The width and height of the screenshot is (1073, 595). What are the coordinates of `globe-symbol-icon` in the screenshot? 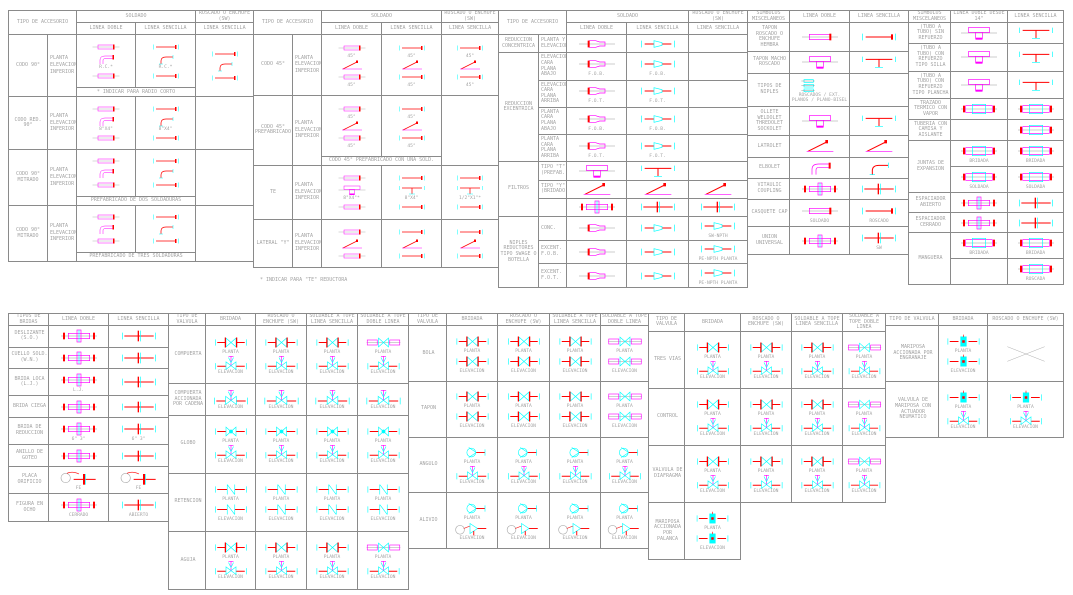 It's located at (383, 431).